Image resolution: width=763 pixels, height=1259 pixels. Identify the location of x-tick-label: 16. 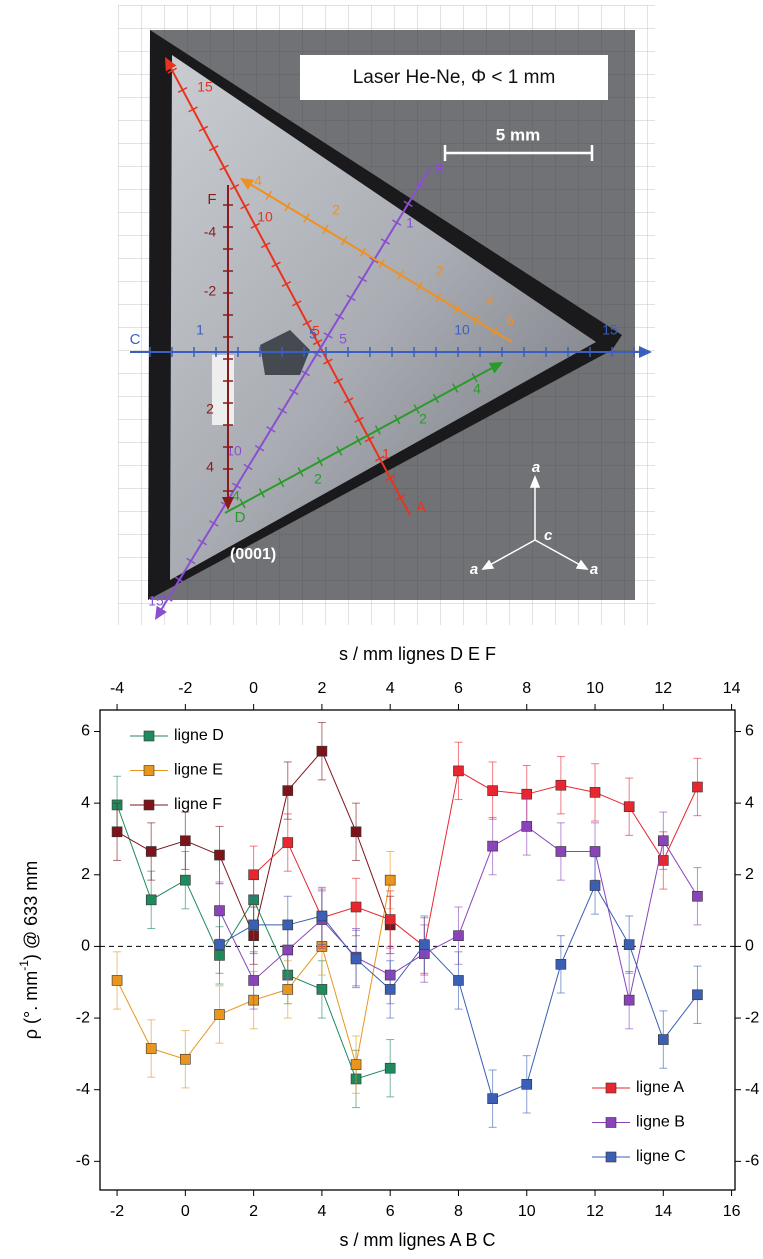
(732, 1211).